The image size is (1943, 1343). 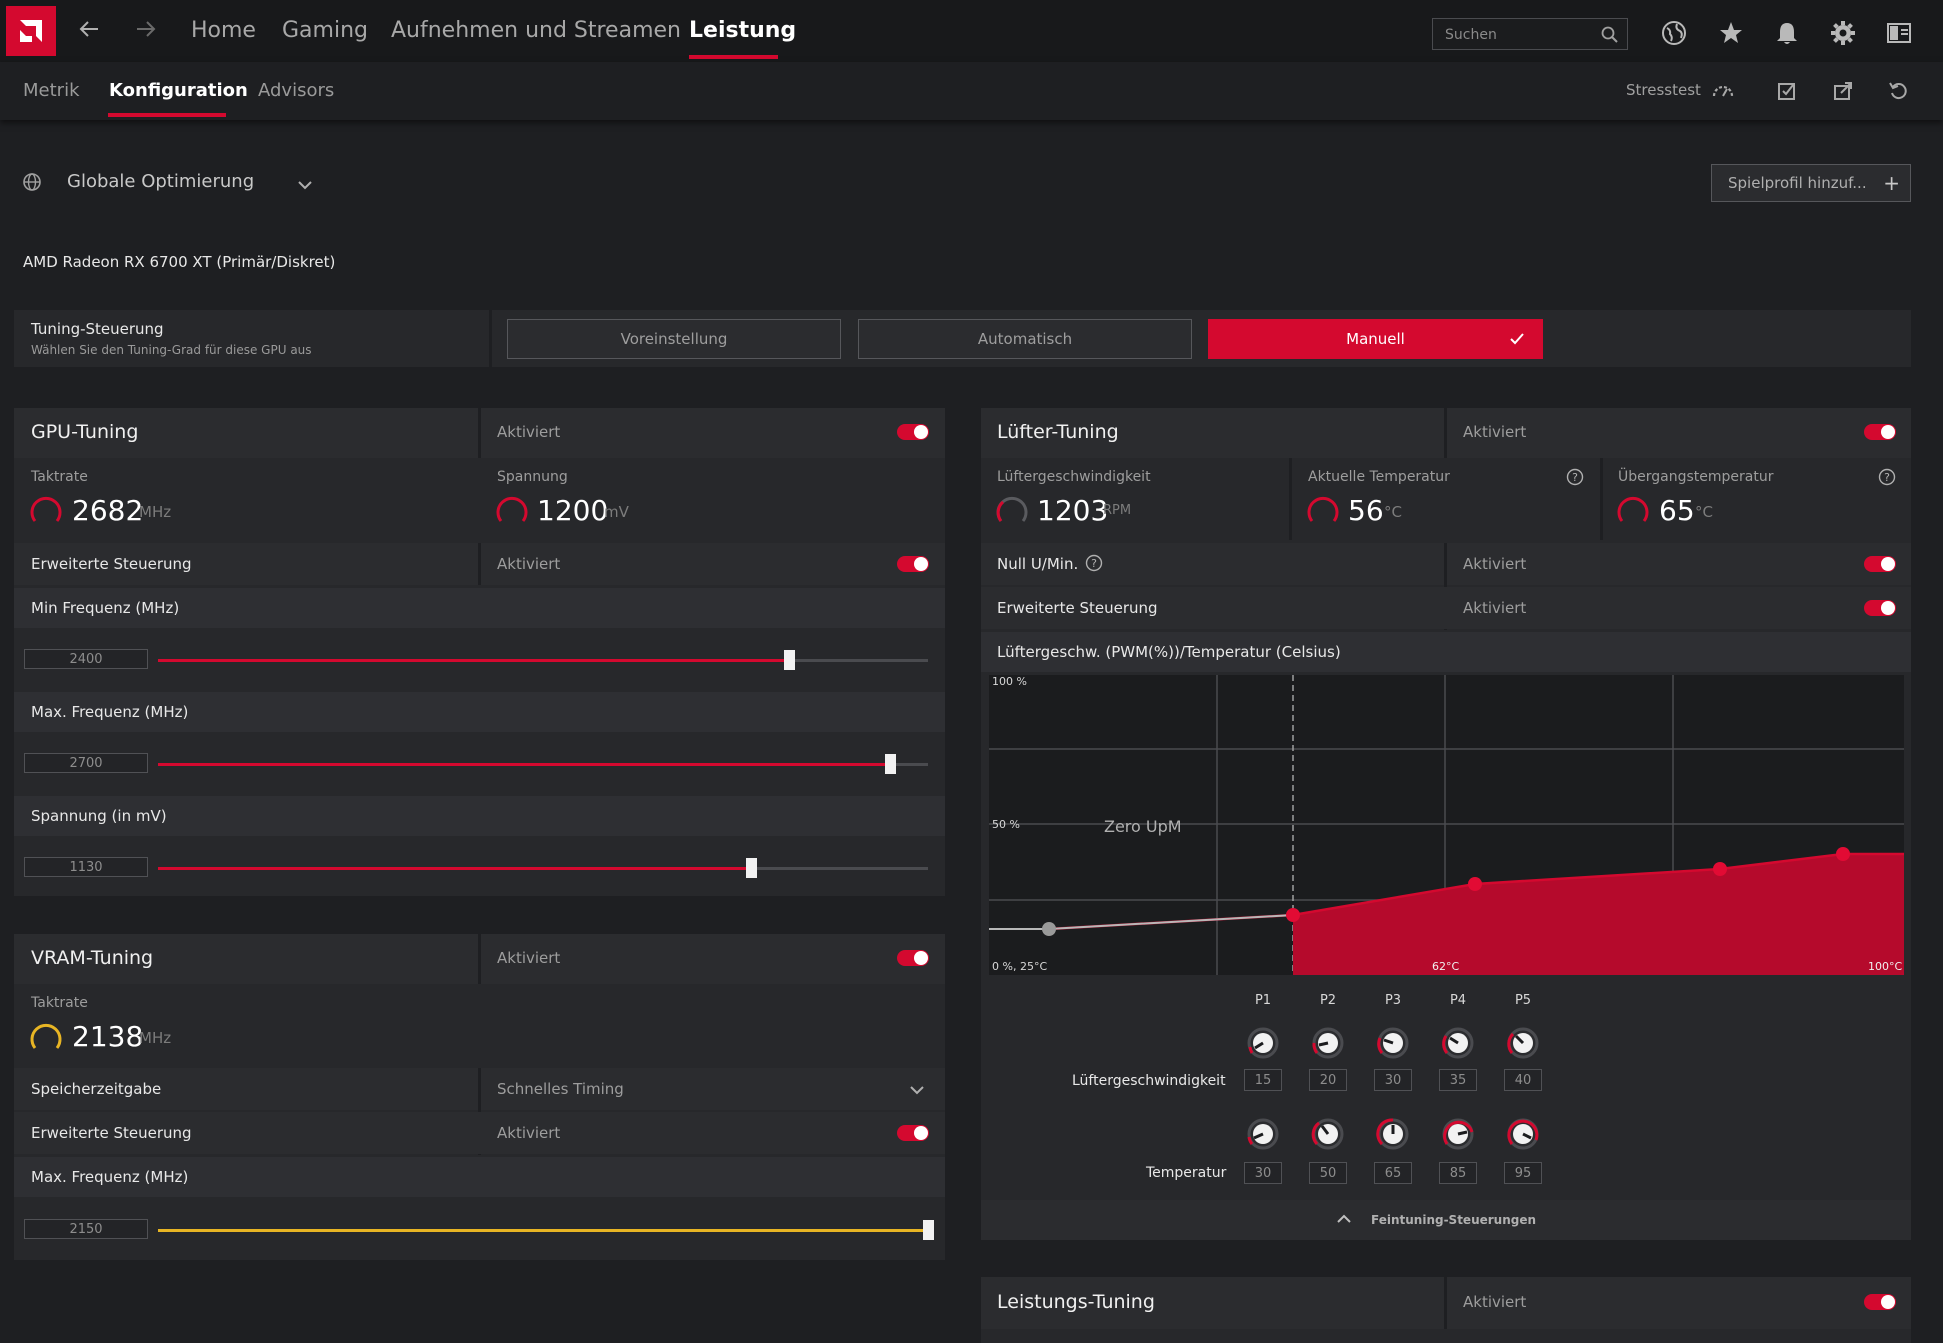 I want to click on fan-tuning-toggle, so click(x=1880, y=432).